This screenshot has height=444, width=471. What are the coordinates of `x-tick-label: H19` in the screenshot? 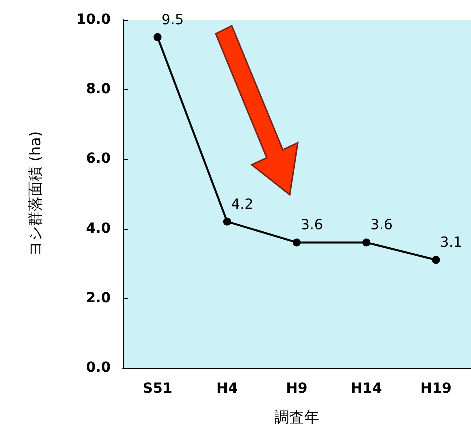 It's located at (436, 389).